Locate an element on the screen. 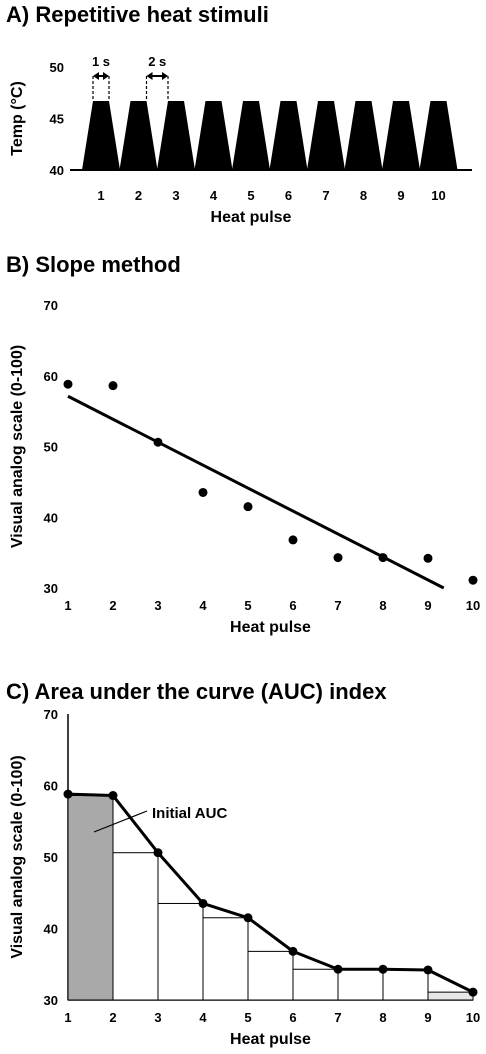  panel-b-x-tick: 9 is located at coordinates (427, 605).